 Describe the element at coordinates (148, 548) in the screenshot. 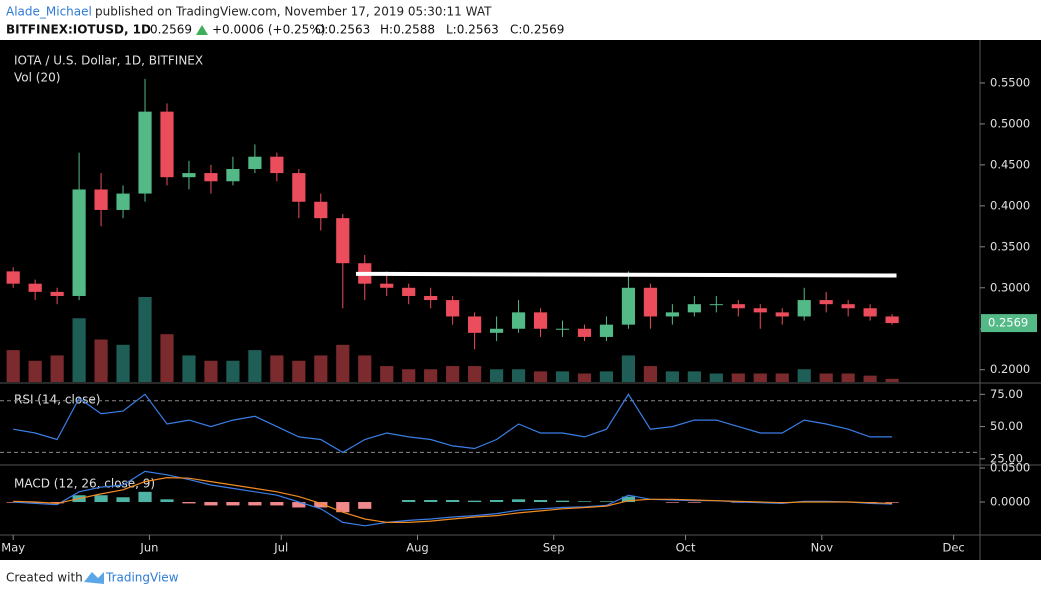

I see `x-tick-label: Jun` at that location.